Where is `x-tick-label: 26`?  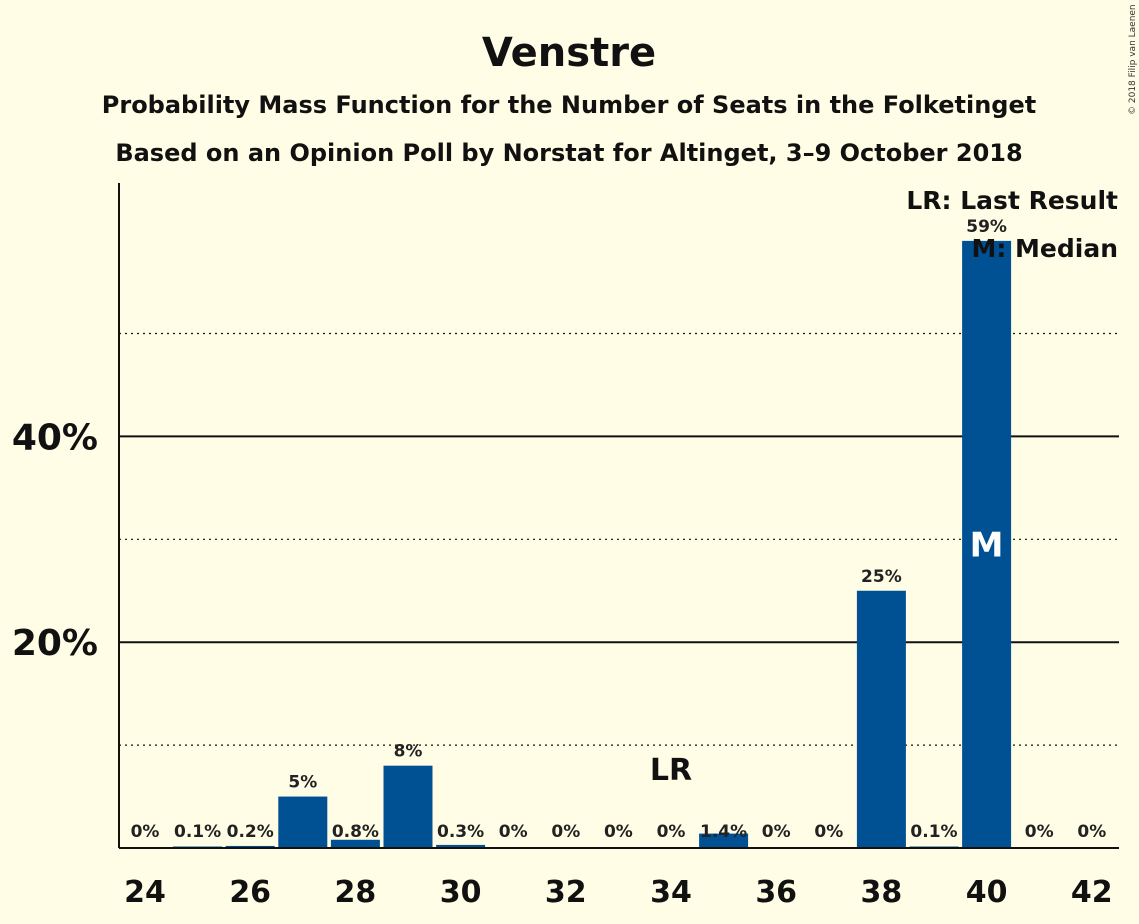 x-tick-label: 26 is located at coordinates (250, 892).